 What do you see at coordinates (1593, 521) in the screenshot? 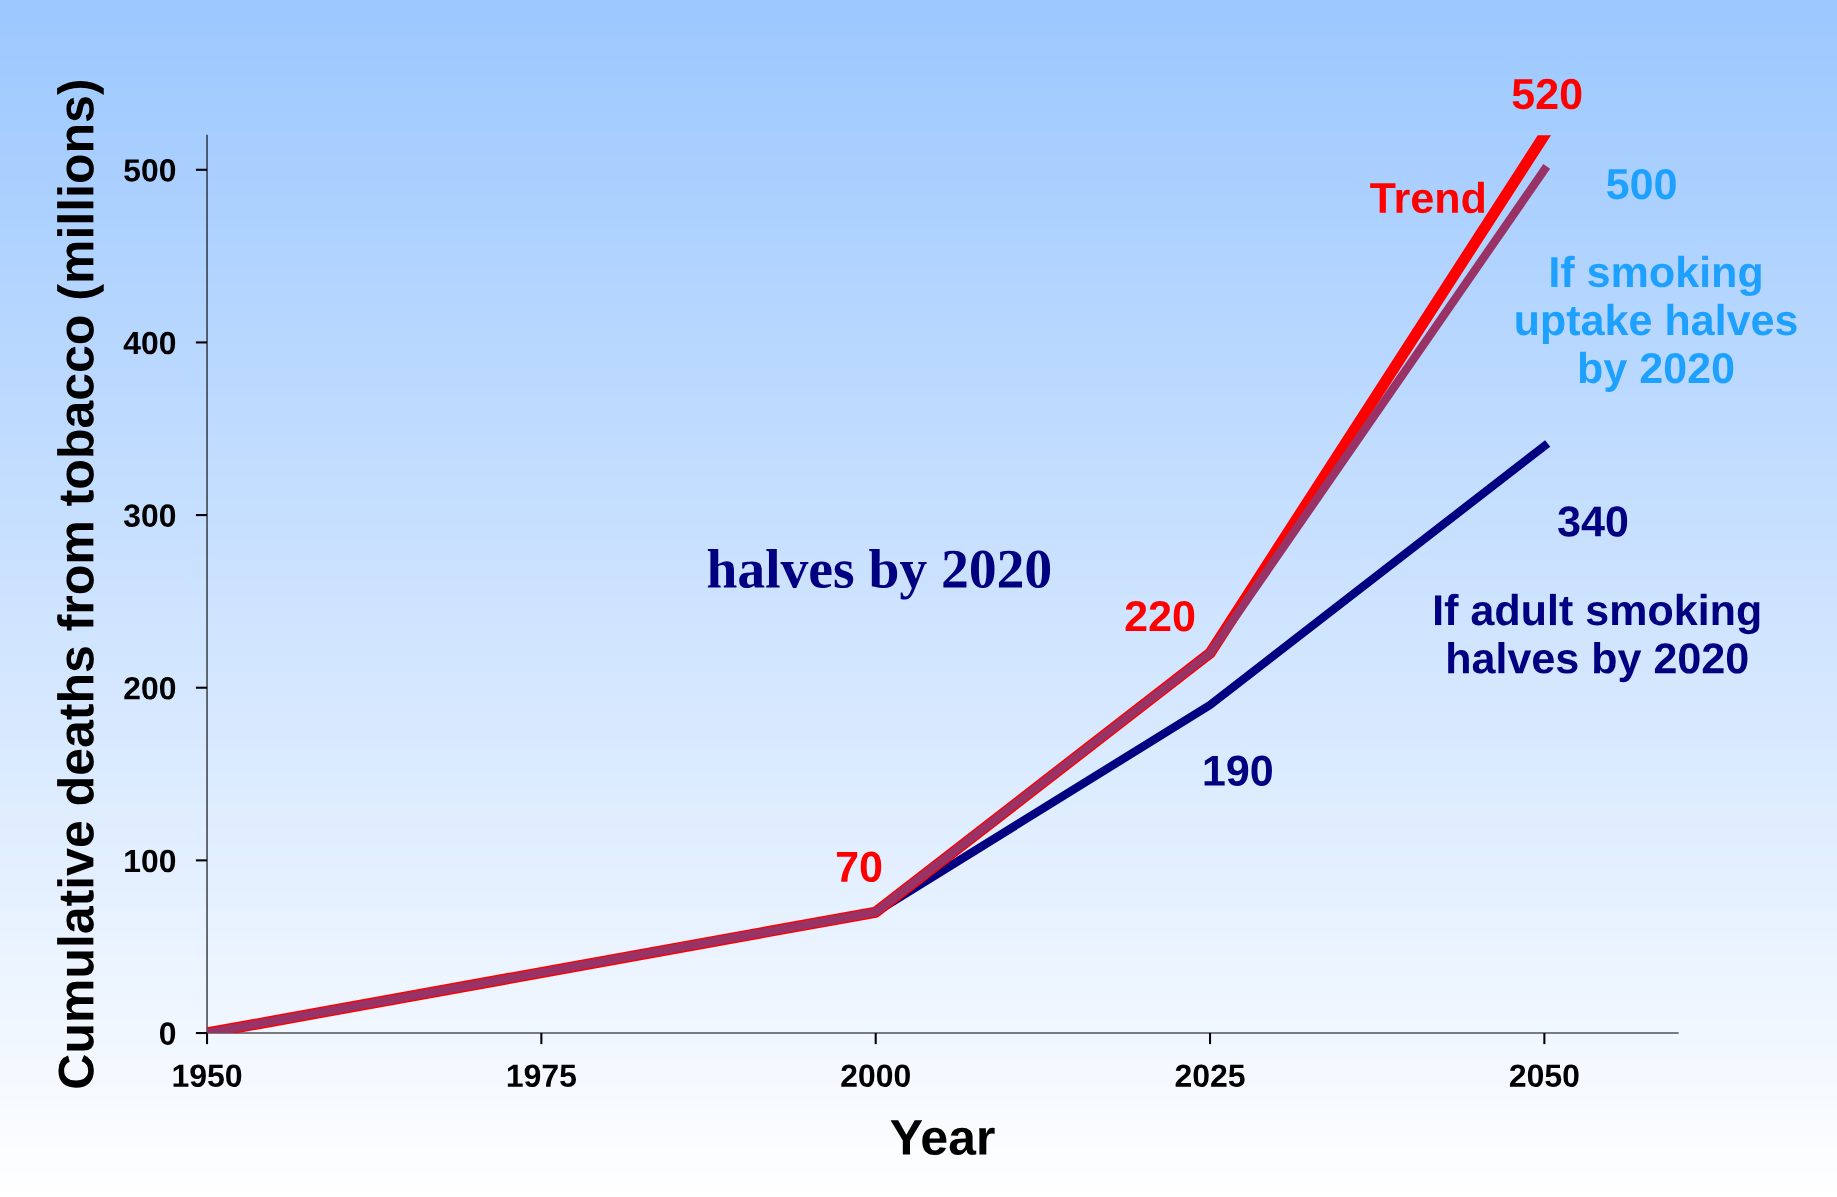
I see `data-label: 340` at bounding box center [1593, 521].